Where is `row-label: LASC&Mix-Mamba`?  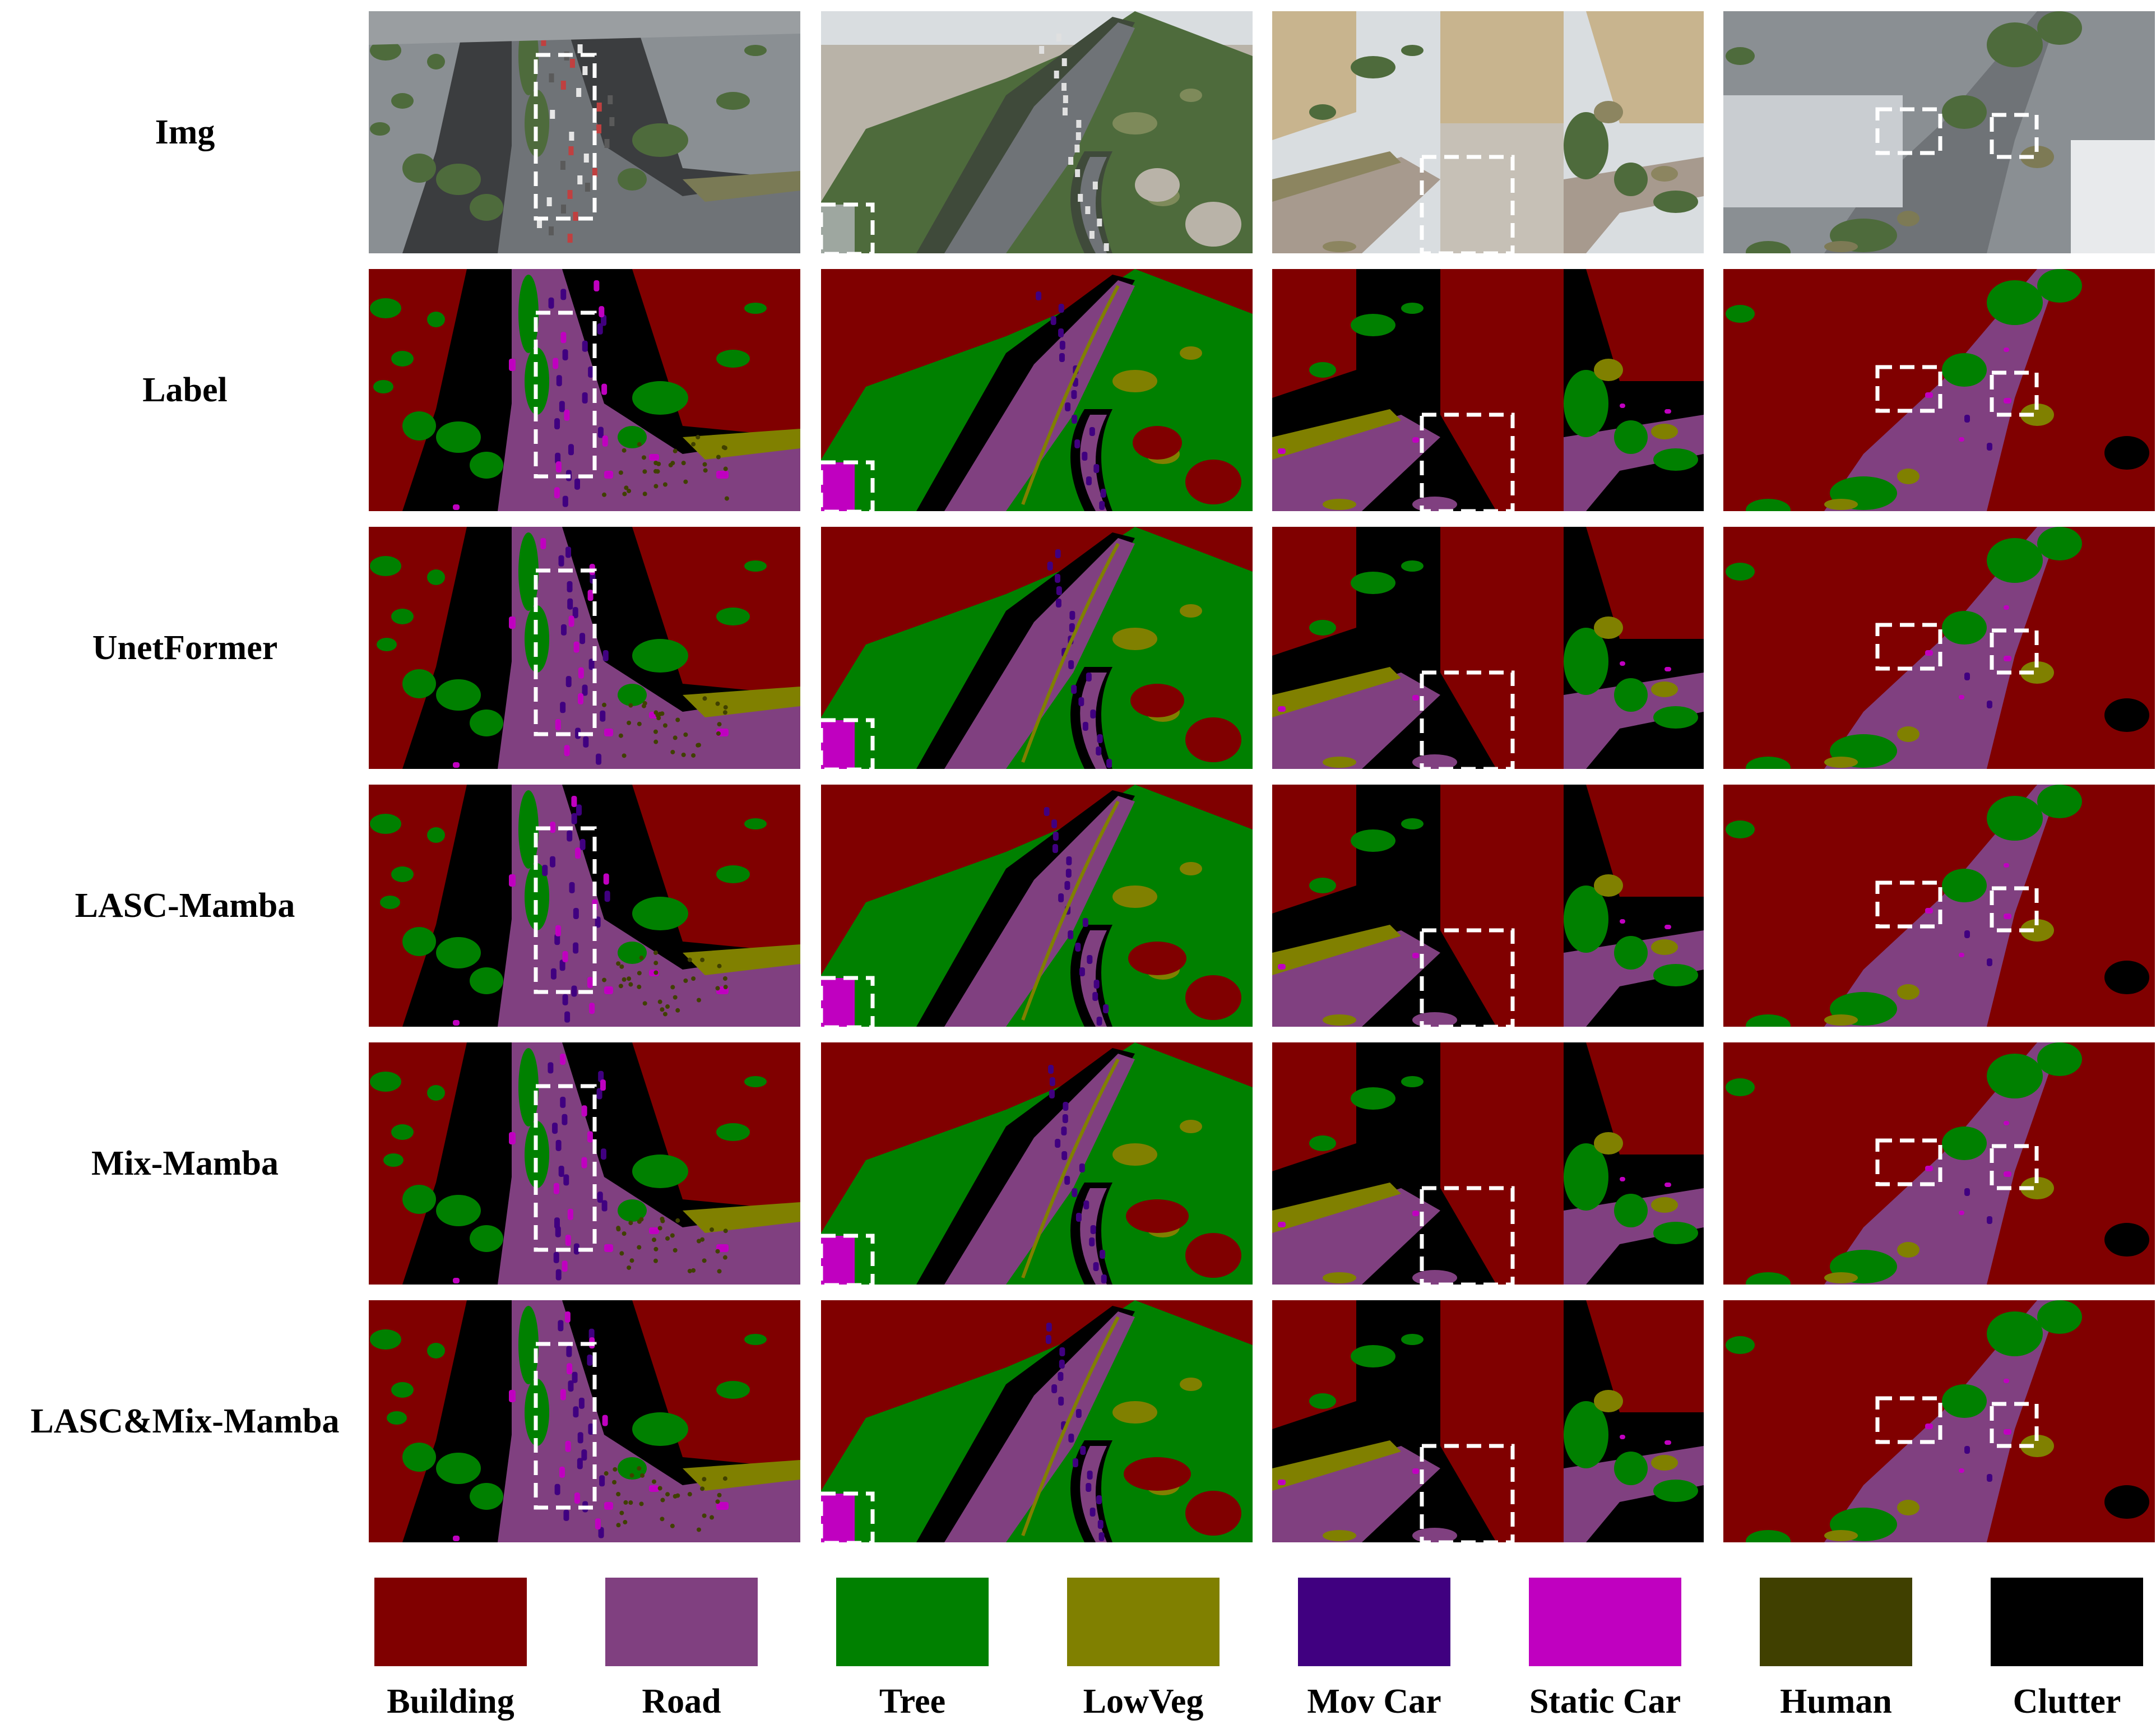 row-label: LASC&Mix-Mamba is located at coordinates (185, 1421).